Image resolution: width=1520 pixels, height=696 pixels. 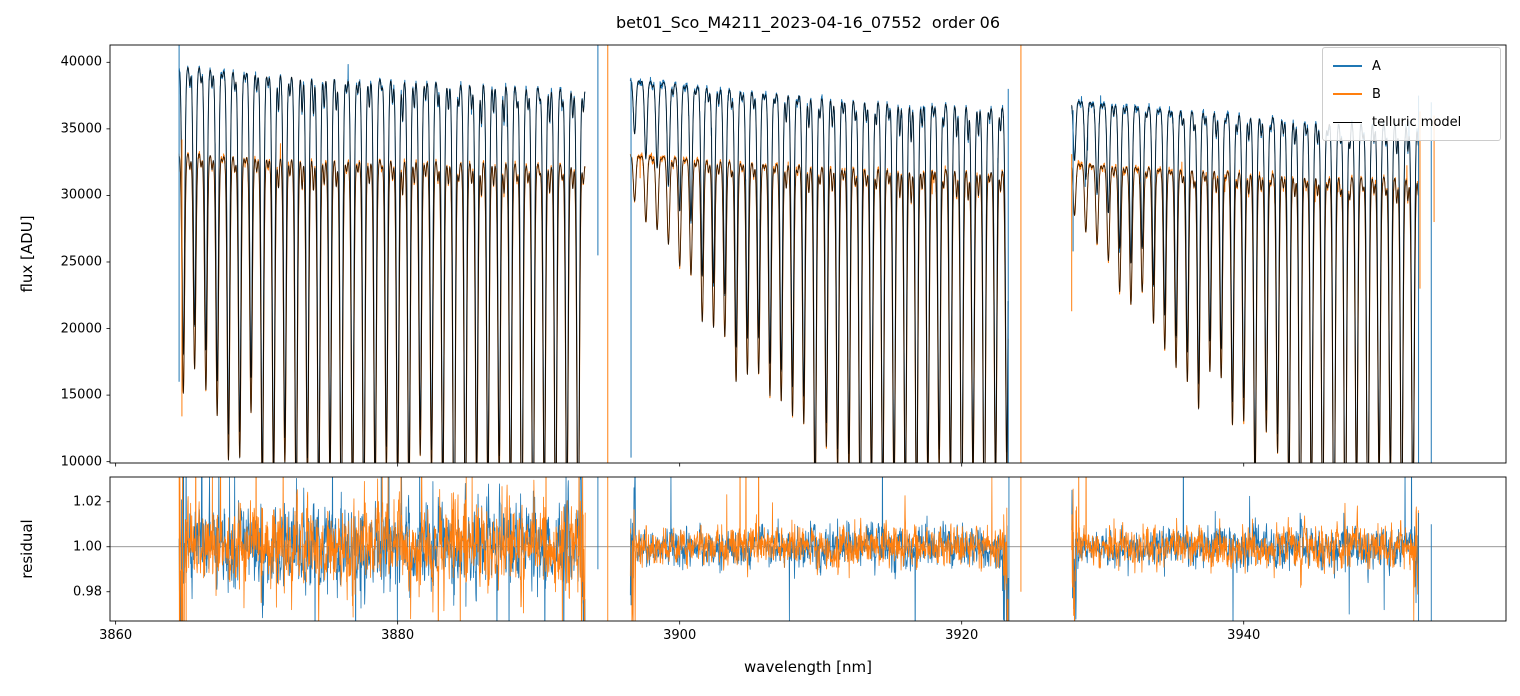 What do you see at coordinates (398, 635) in the screenshot?
I see `x-tick-label: 3880` at bounding box center [398, 635].